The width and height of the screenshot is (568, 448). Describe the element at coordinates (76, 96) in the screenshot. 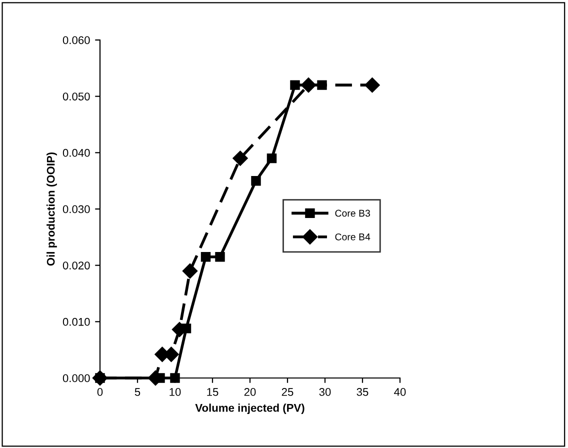

I see `y-tick-label: 0.050` at that location.